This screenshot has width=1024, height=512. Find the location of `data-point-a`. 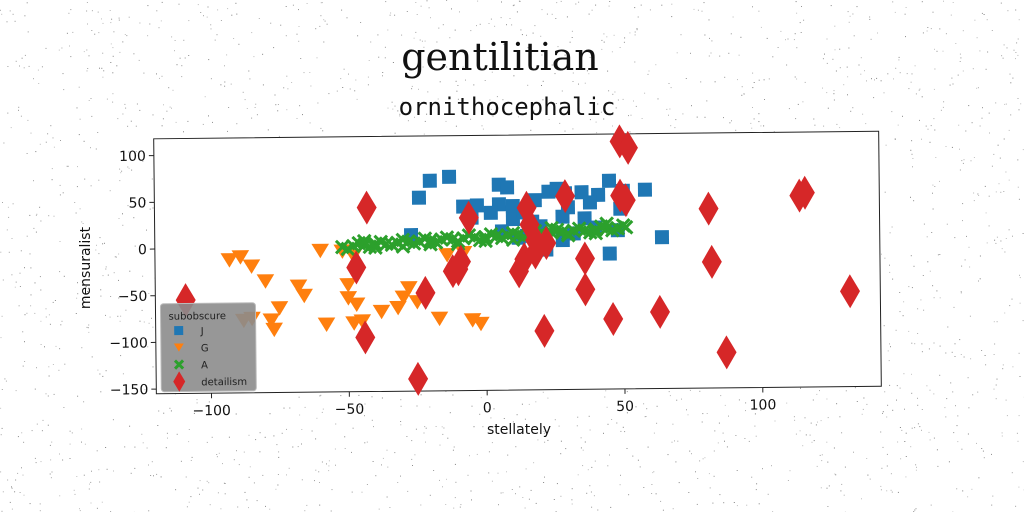

data-point-a is located at coordinates (375, 248).